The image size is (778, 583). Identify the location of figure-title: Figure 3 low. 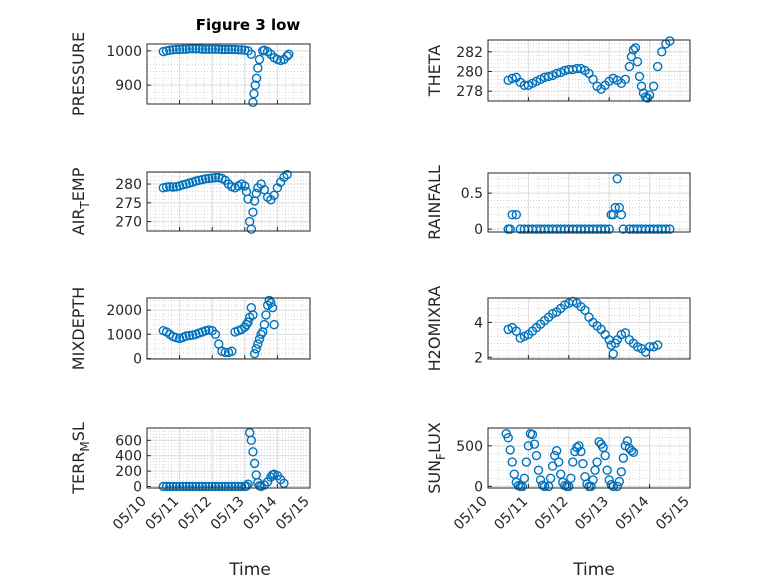
(248, 25).